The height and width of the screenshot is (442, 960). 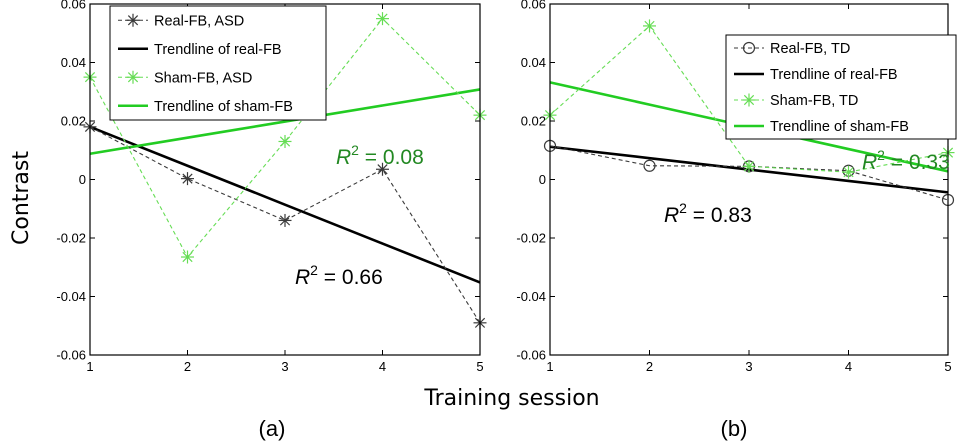 What do you see at coordinates (21, 198) in the screenshot?
I see `y-axis-label: Contrast` at bounding box center [21, 198].